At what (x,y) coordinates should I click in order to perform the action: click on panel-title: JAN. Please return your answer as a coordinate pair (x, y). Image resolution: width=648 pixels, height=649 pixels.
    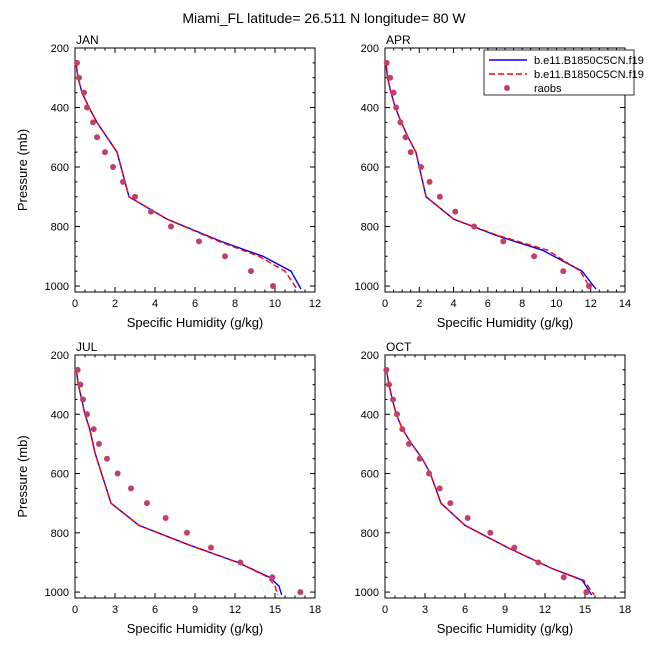
    Looking at the image, I should click on (87, 40).